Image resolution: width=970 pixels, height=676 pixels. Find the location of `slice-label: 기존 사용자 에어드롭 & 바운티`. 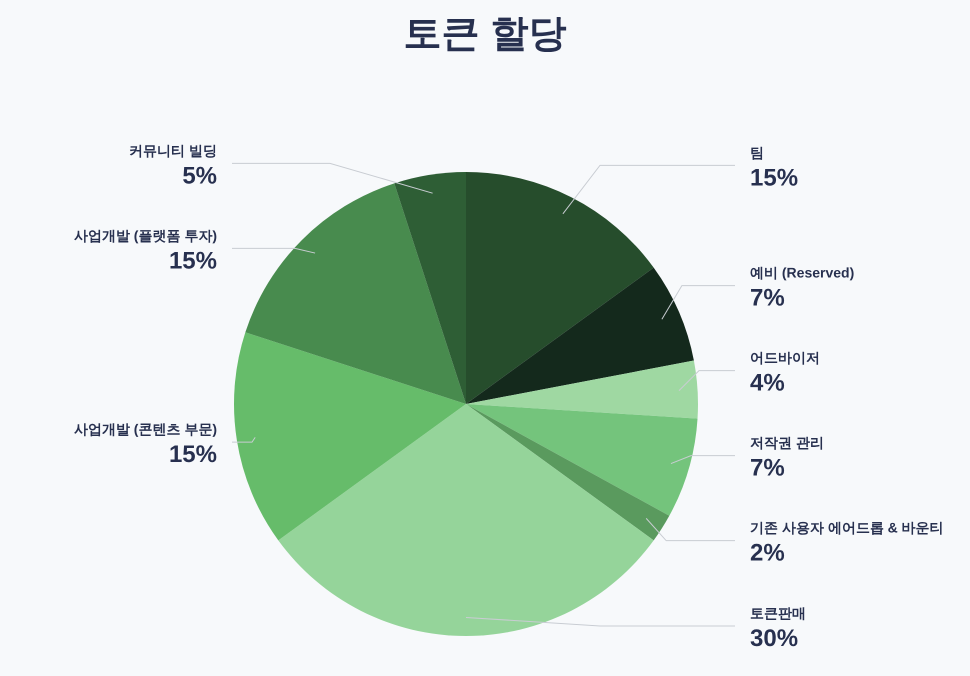

slice-label: 기존 사용자 에어드롭 & 바운티 is located at coordinates (847, 528).